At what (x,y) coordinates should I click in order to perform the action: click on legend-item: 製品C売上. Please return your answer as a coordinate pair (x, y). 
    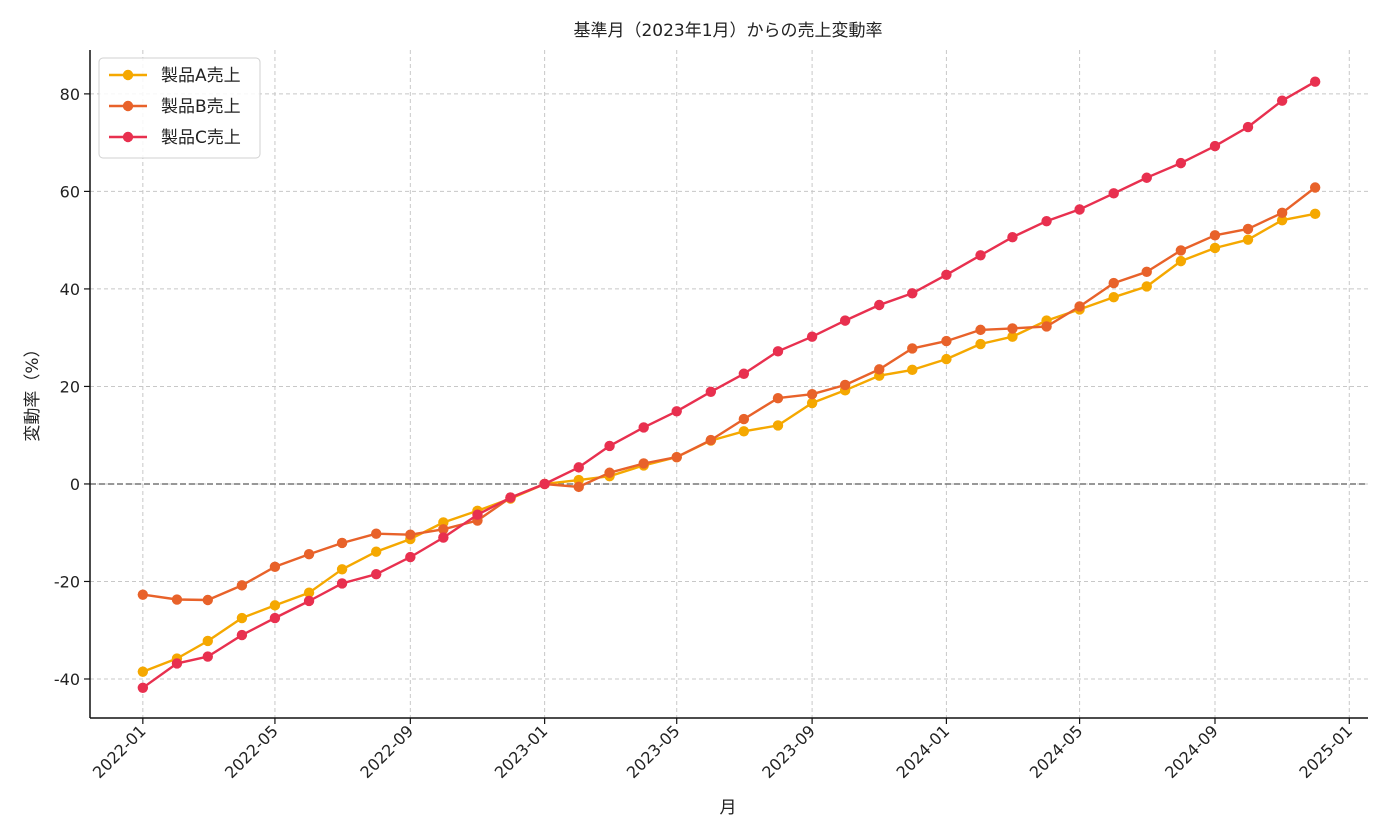
    Looking at the image, I should click on (175, 138).